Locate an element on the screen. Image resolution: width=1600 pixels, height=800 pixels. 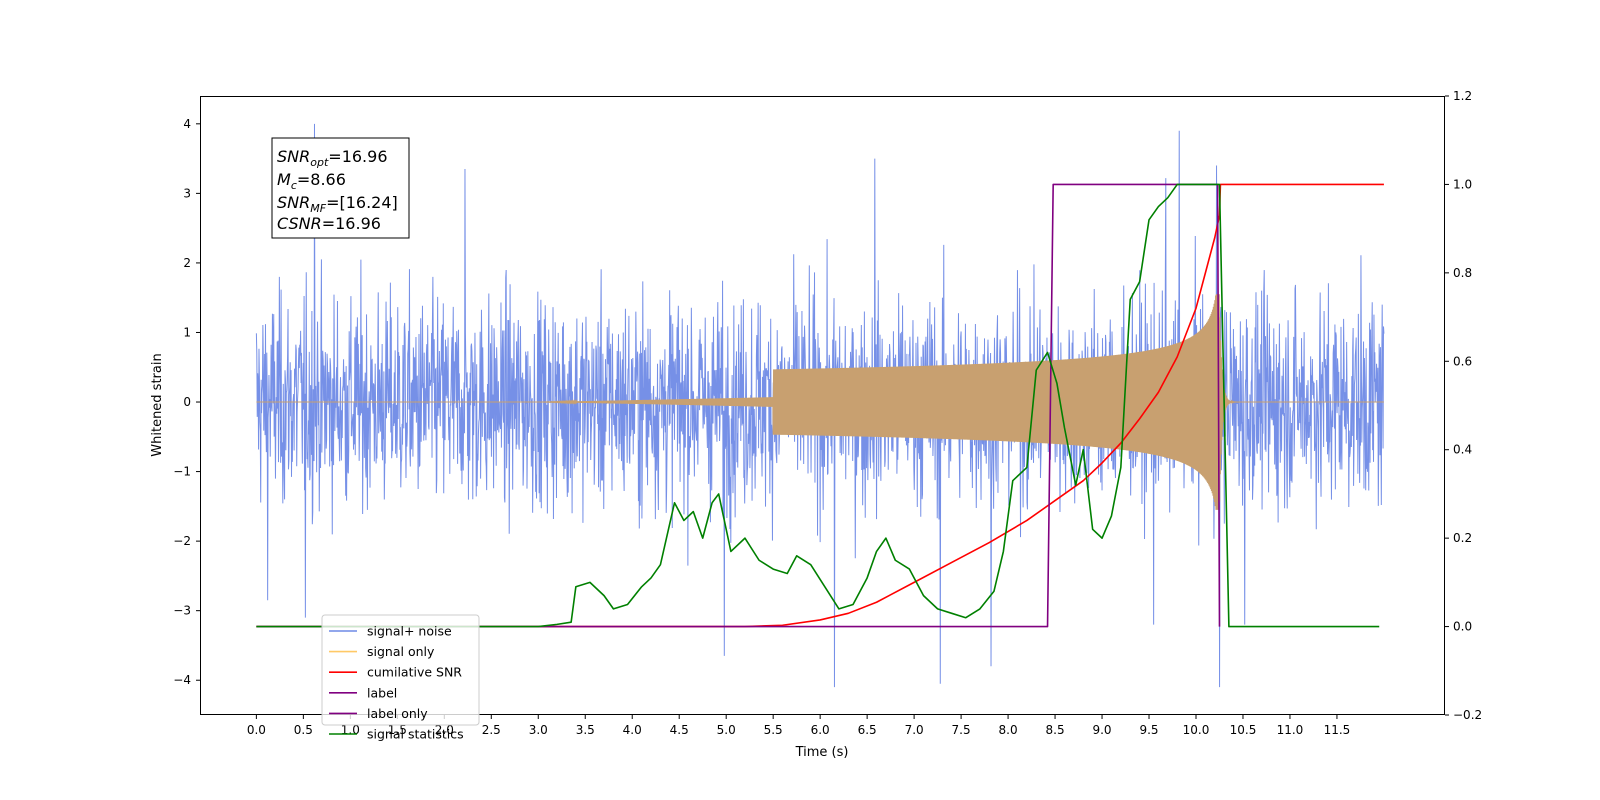
x-tick-label: 11.0 is located at coordinates (1290, 730).